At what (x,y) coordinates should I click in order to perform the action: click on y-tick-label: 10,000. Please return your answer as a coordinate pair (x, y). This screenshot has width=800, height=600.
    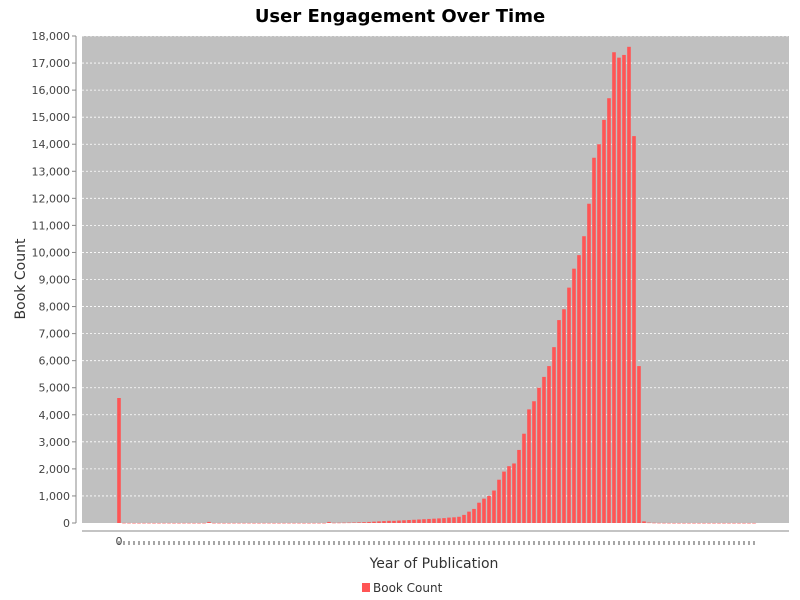
    Looking at the image, I should click on (51, 252).